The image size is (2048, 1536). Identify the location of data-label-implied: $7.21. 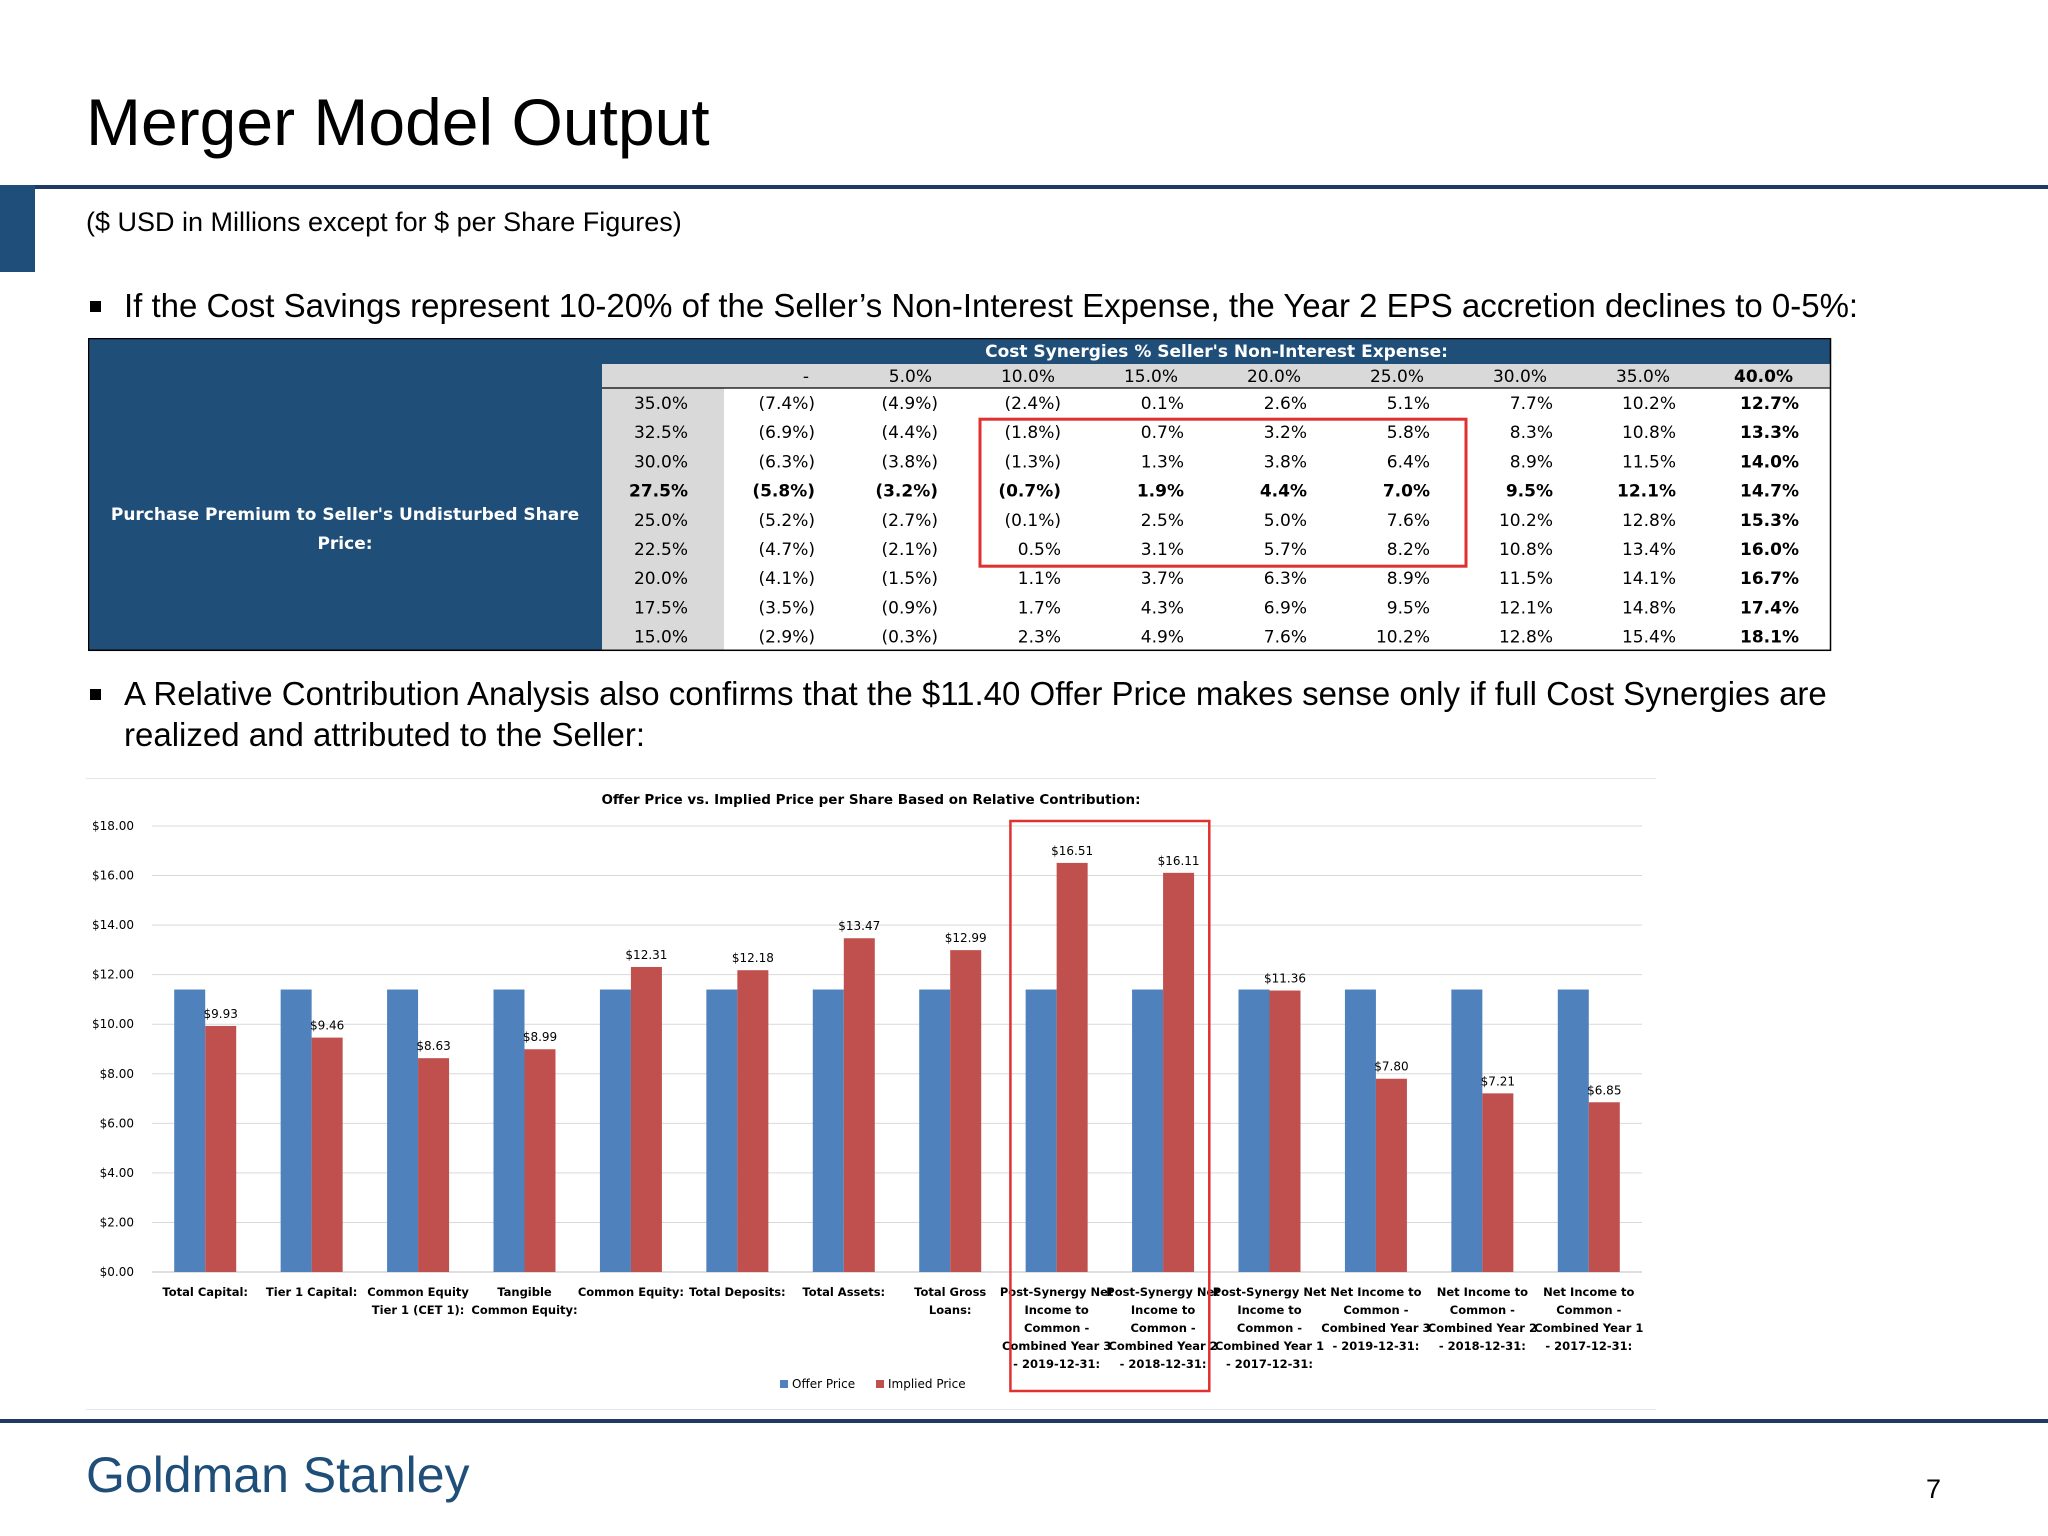
(1498, 1081).